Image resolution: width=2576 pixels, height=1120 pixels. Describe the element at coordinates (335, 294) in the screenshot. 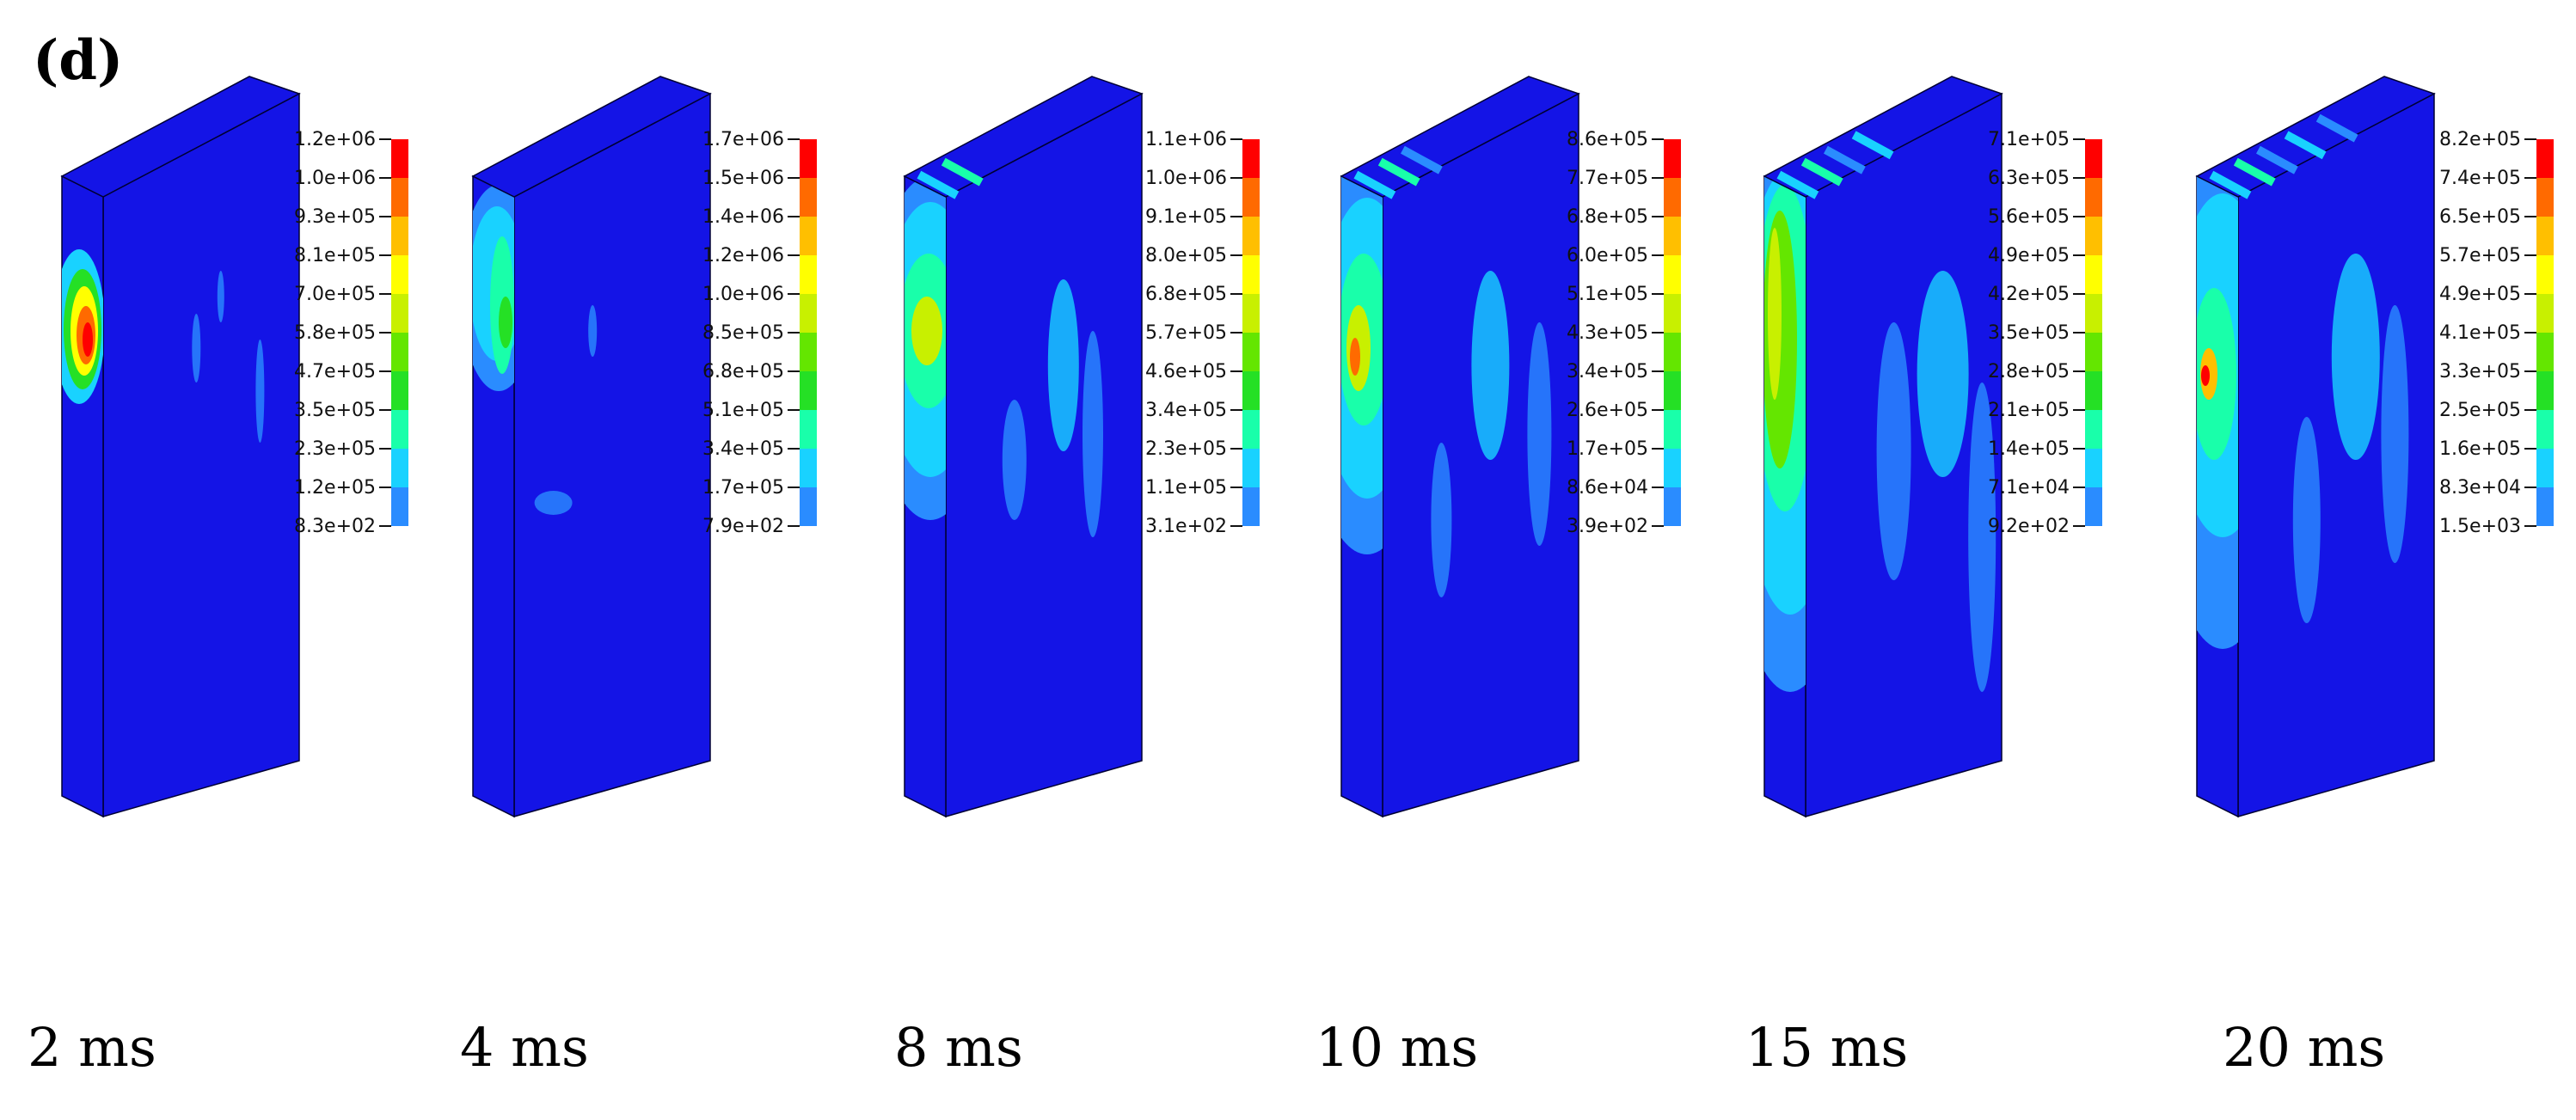

I see `legend-label: 7.0e+05` at that location.